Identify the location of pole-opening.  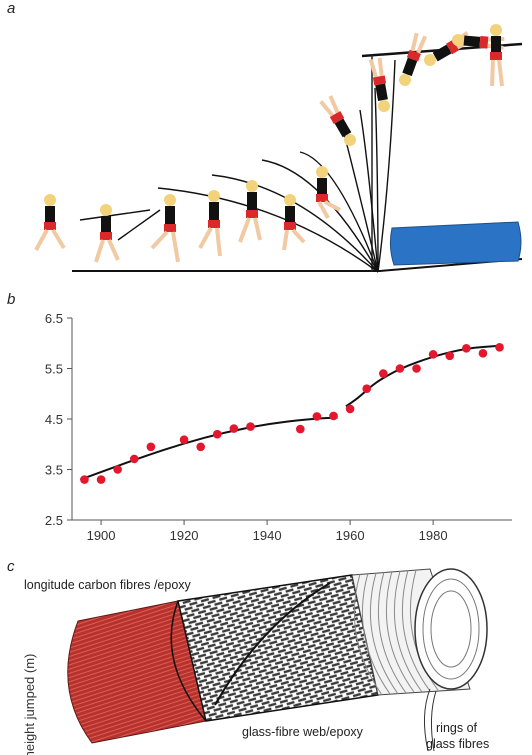
(451, 629).